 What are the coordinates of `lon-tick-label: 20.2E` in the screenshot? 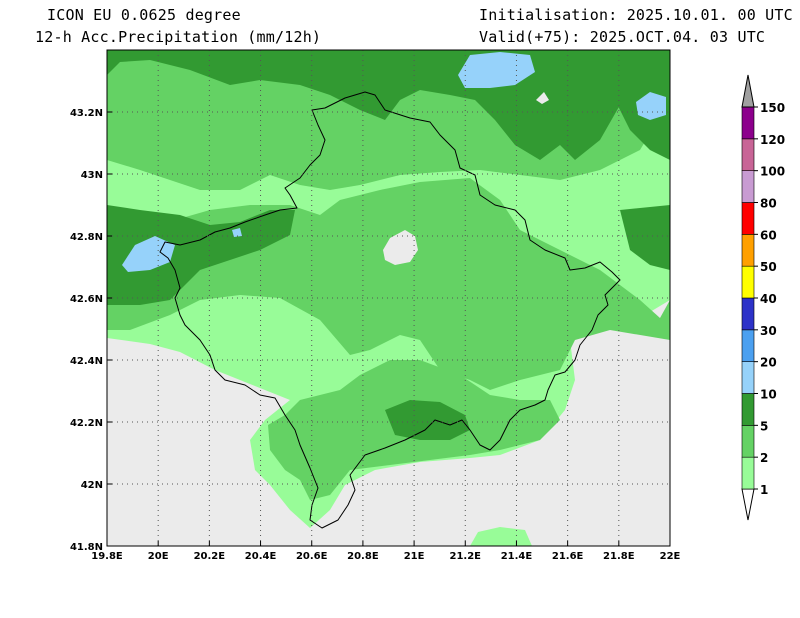 It's located at (210, 556).